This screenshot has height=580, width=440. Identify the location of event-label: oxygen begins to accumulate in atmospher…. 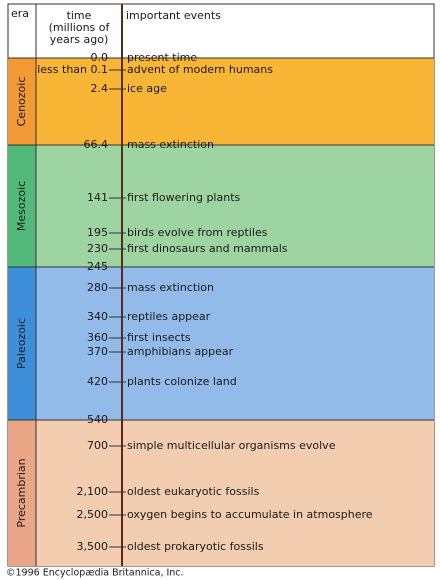
(250, 514).